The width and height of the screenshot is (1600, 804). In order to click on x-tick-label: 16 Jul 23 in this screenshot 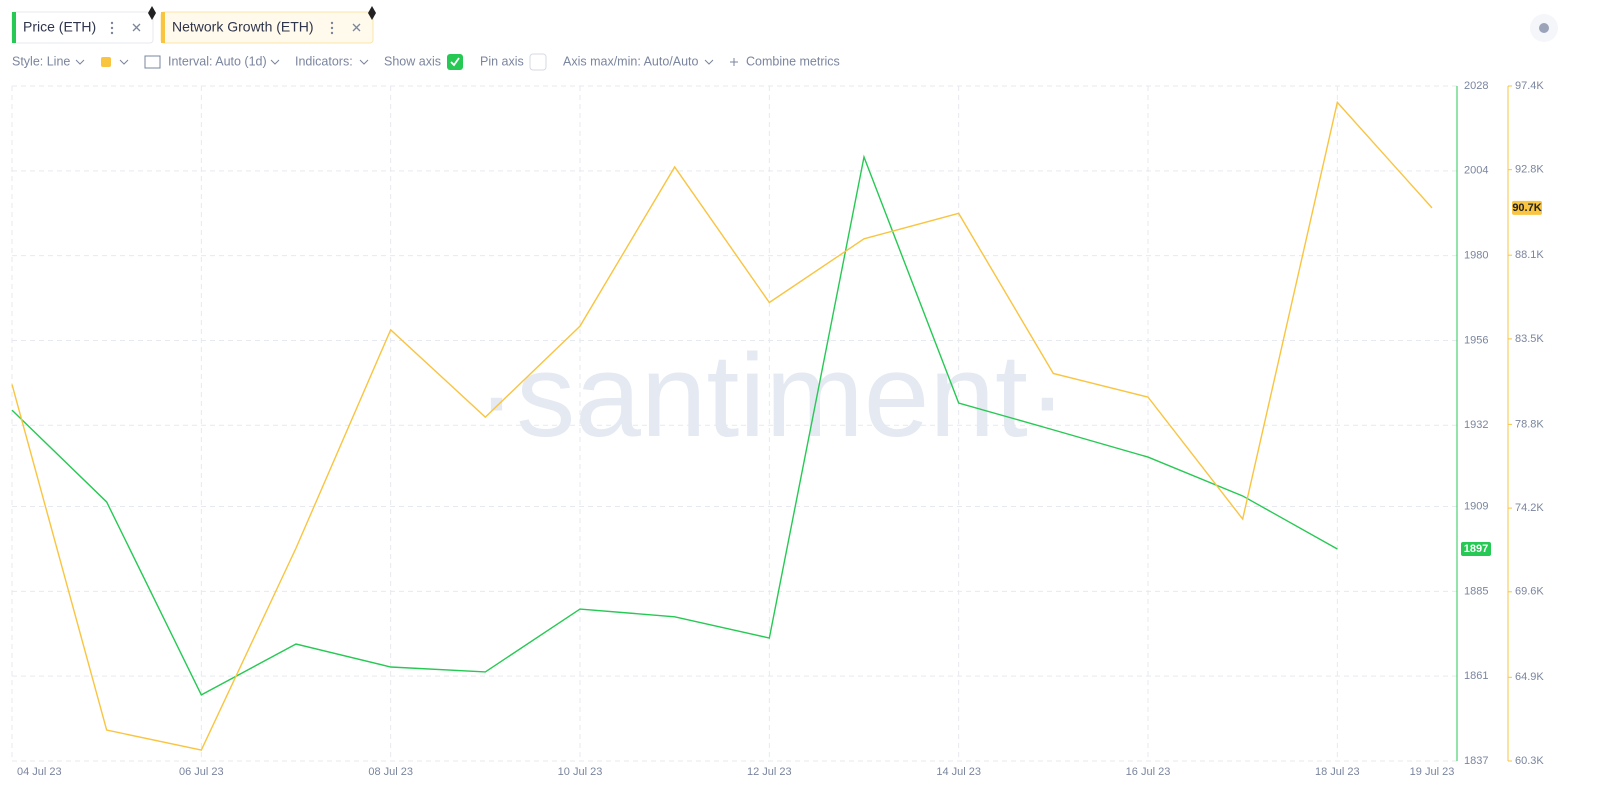, I will do `click(1148, 772)`.